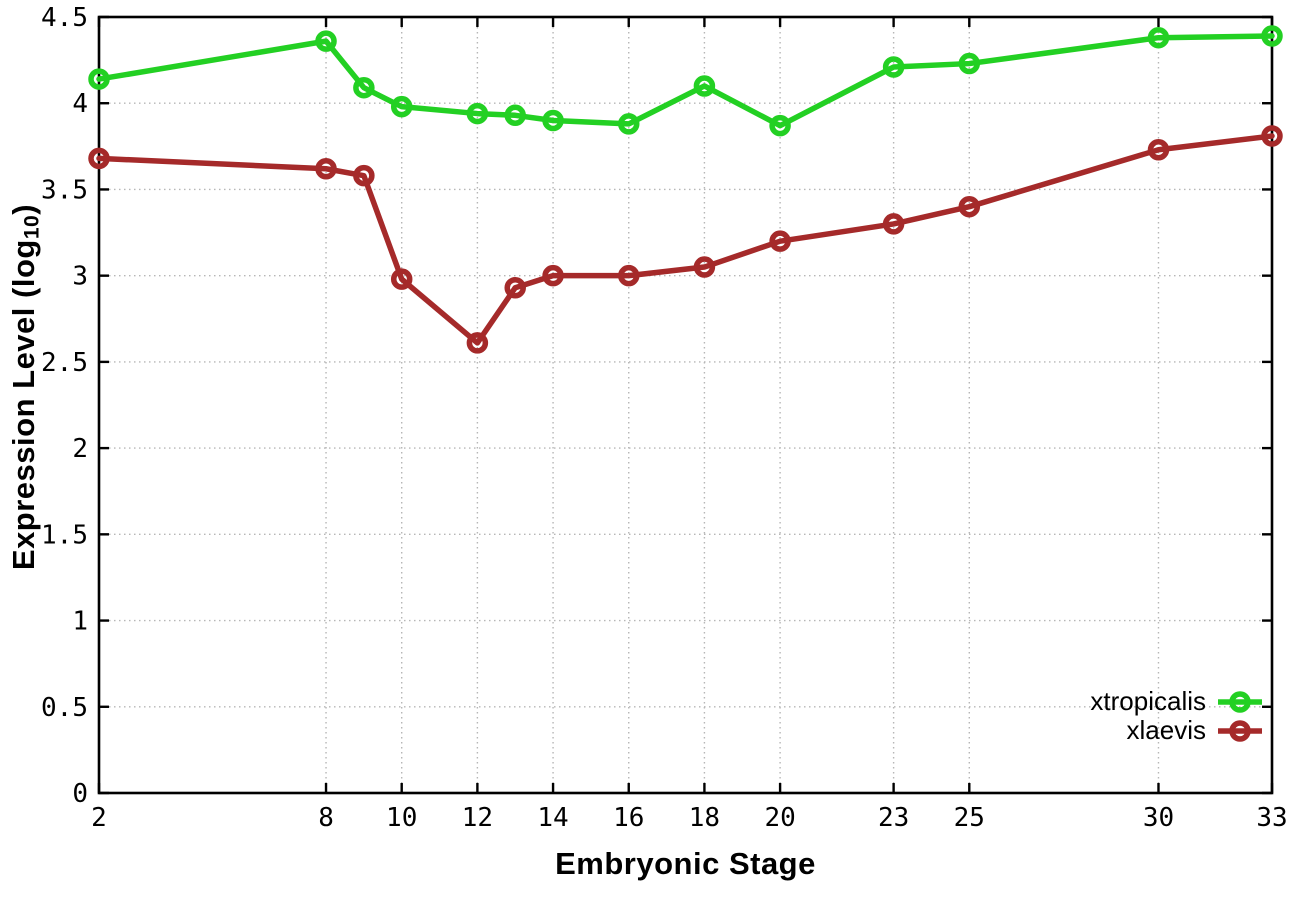  What do you see at coordinates (969, 818) in the screenshot?
I see `x-tick-label: 25` at bounding box center [969, 818].